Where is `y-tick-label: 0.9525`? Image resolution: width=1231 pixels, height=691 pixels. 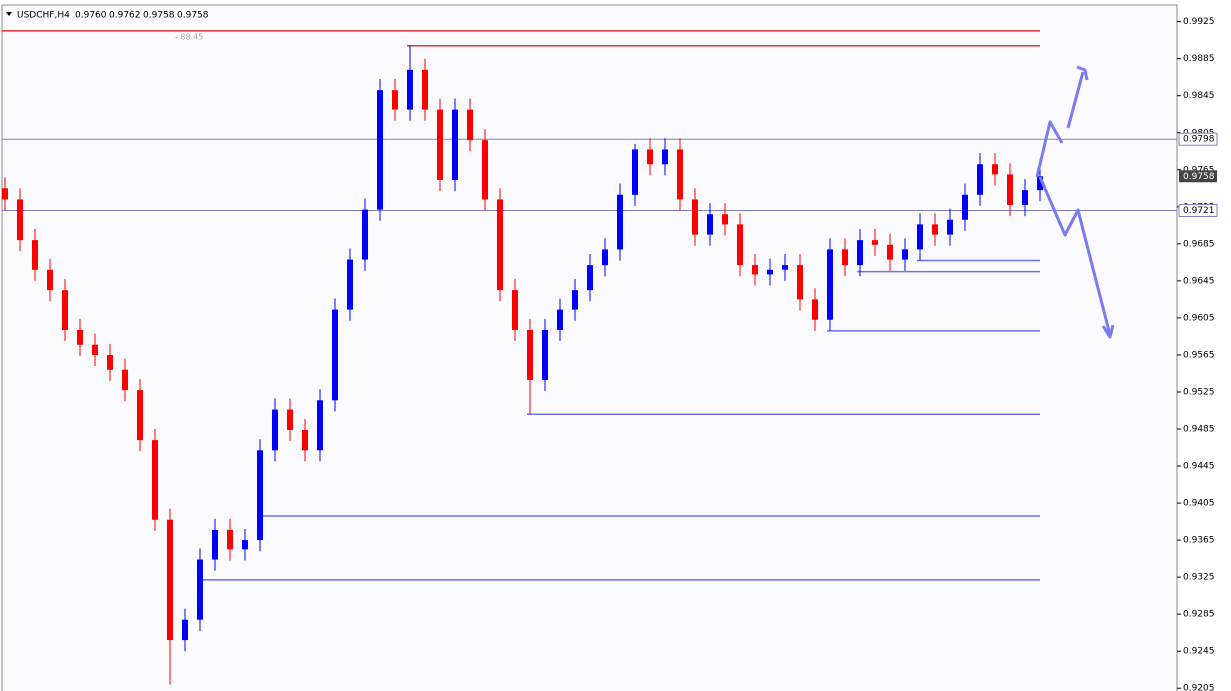 y-tick-label: 0.9525 is located at coordinates (1199, 392).